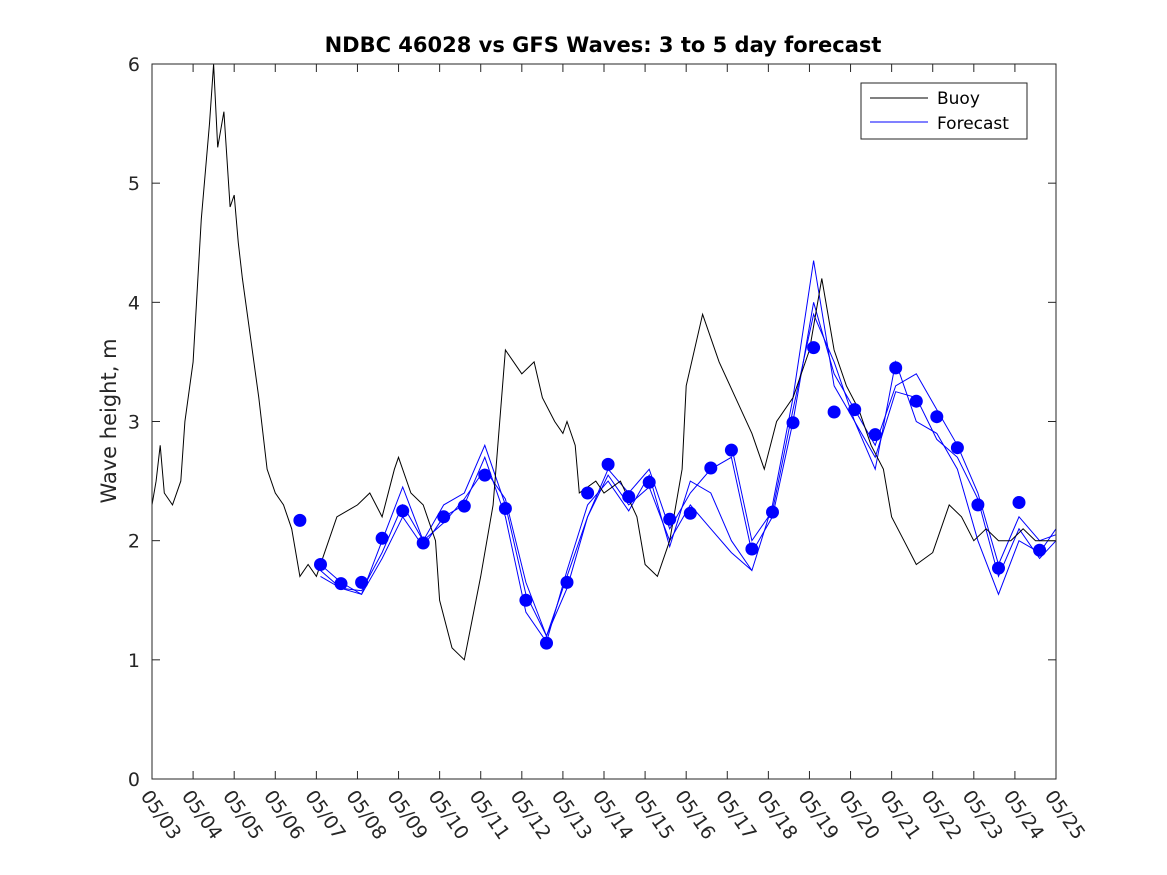 The image size is (1167, 875). I want to click on x-tick-label: 05/05, so click(242, 814).